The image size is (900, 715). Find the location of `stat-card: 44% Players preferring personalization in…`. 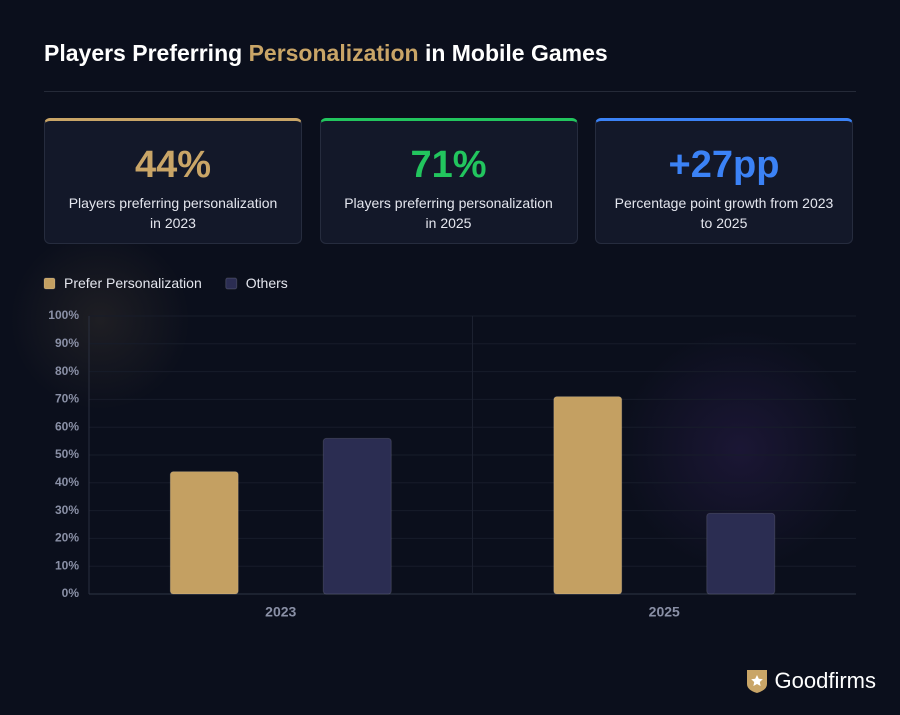

stat-card: 44% Players preferring personalization in… is located at coordinates (173, 181).